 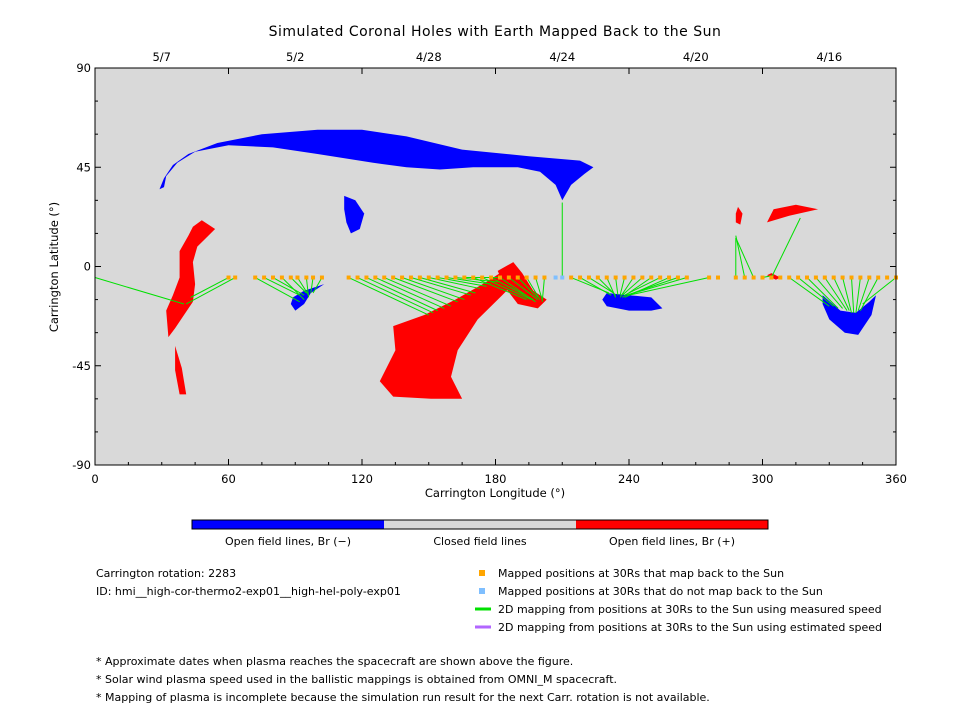 I want to click on x-tick-label: 360, so click(x=896, y=479).